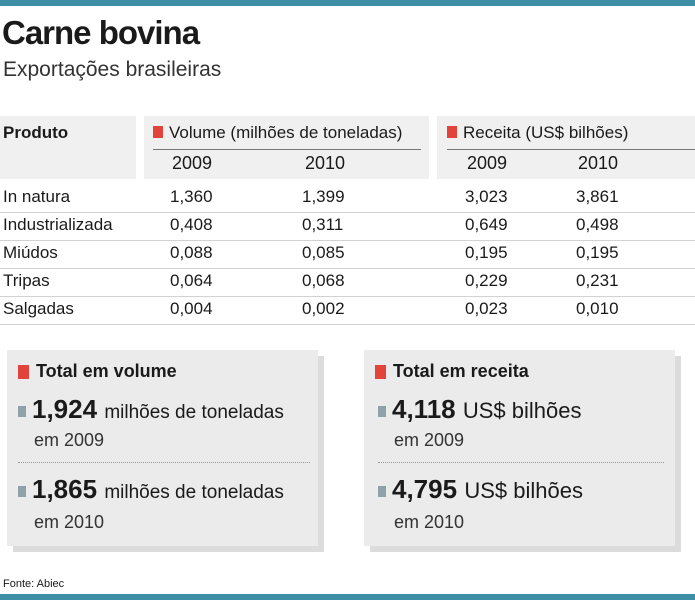  What do you see at coordinates (23, 372) in the screenshot?
I see `total-volume-marker` at bounding box center [23, 372].